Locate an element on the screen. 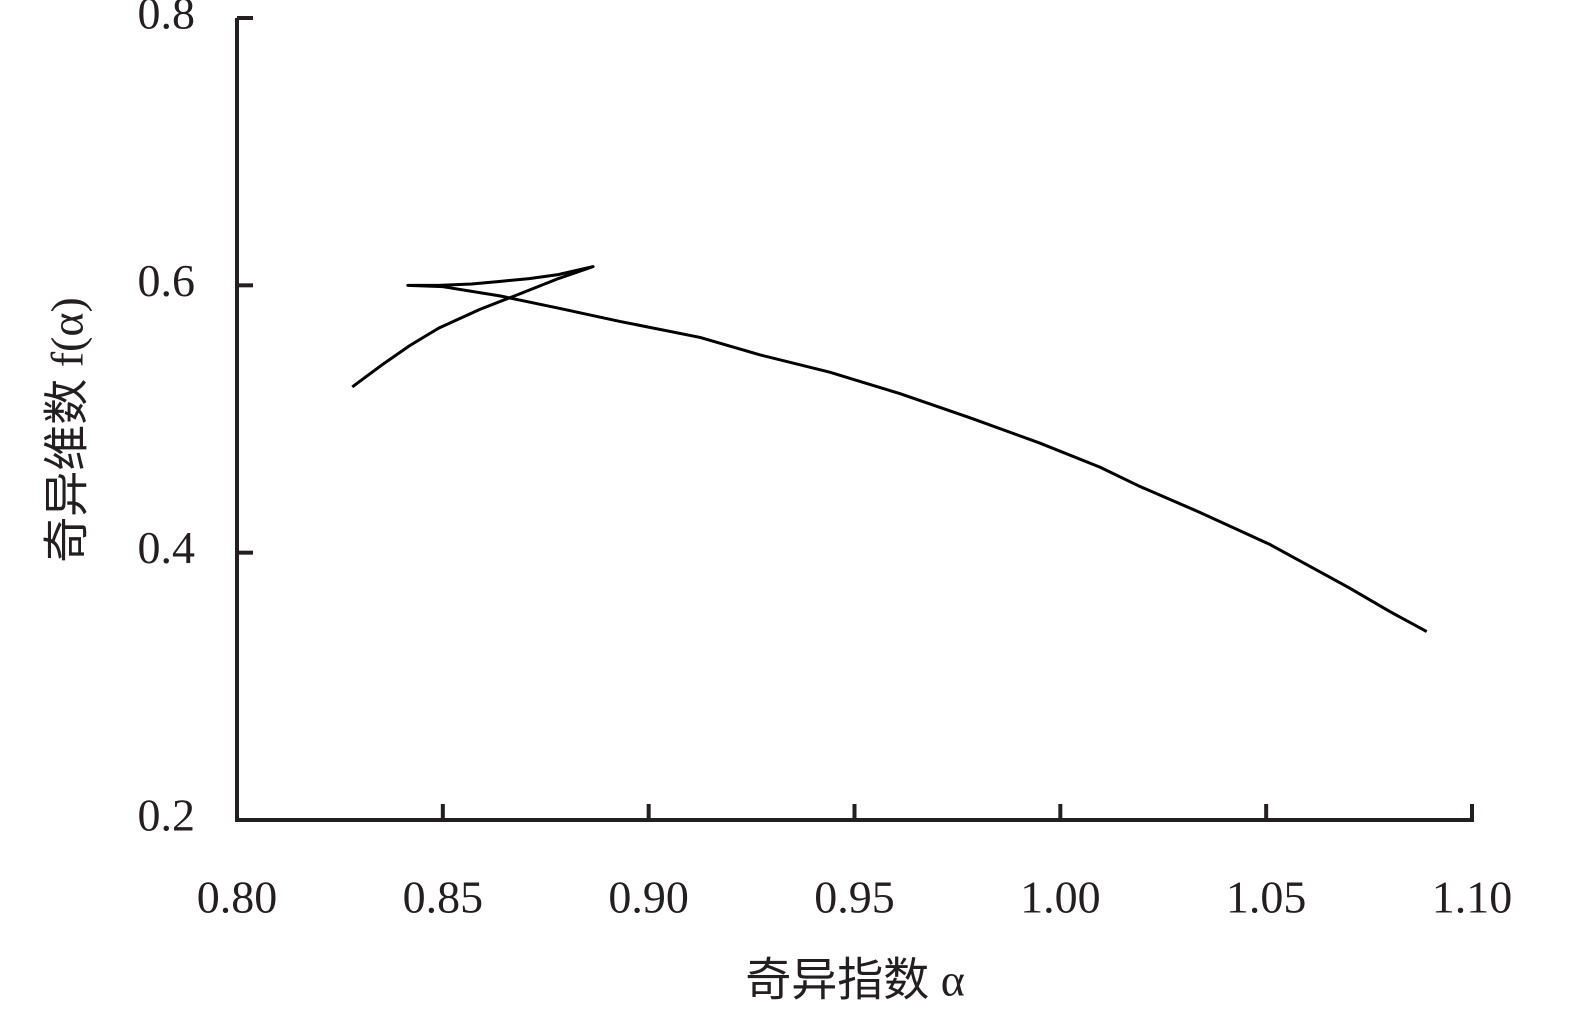 This screenshot has height=1020, width=1575. x-tick-label: 1.05 is located at coordinates (1266, 897).